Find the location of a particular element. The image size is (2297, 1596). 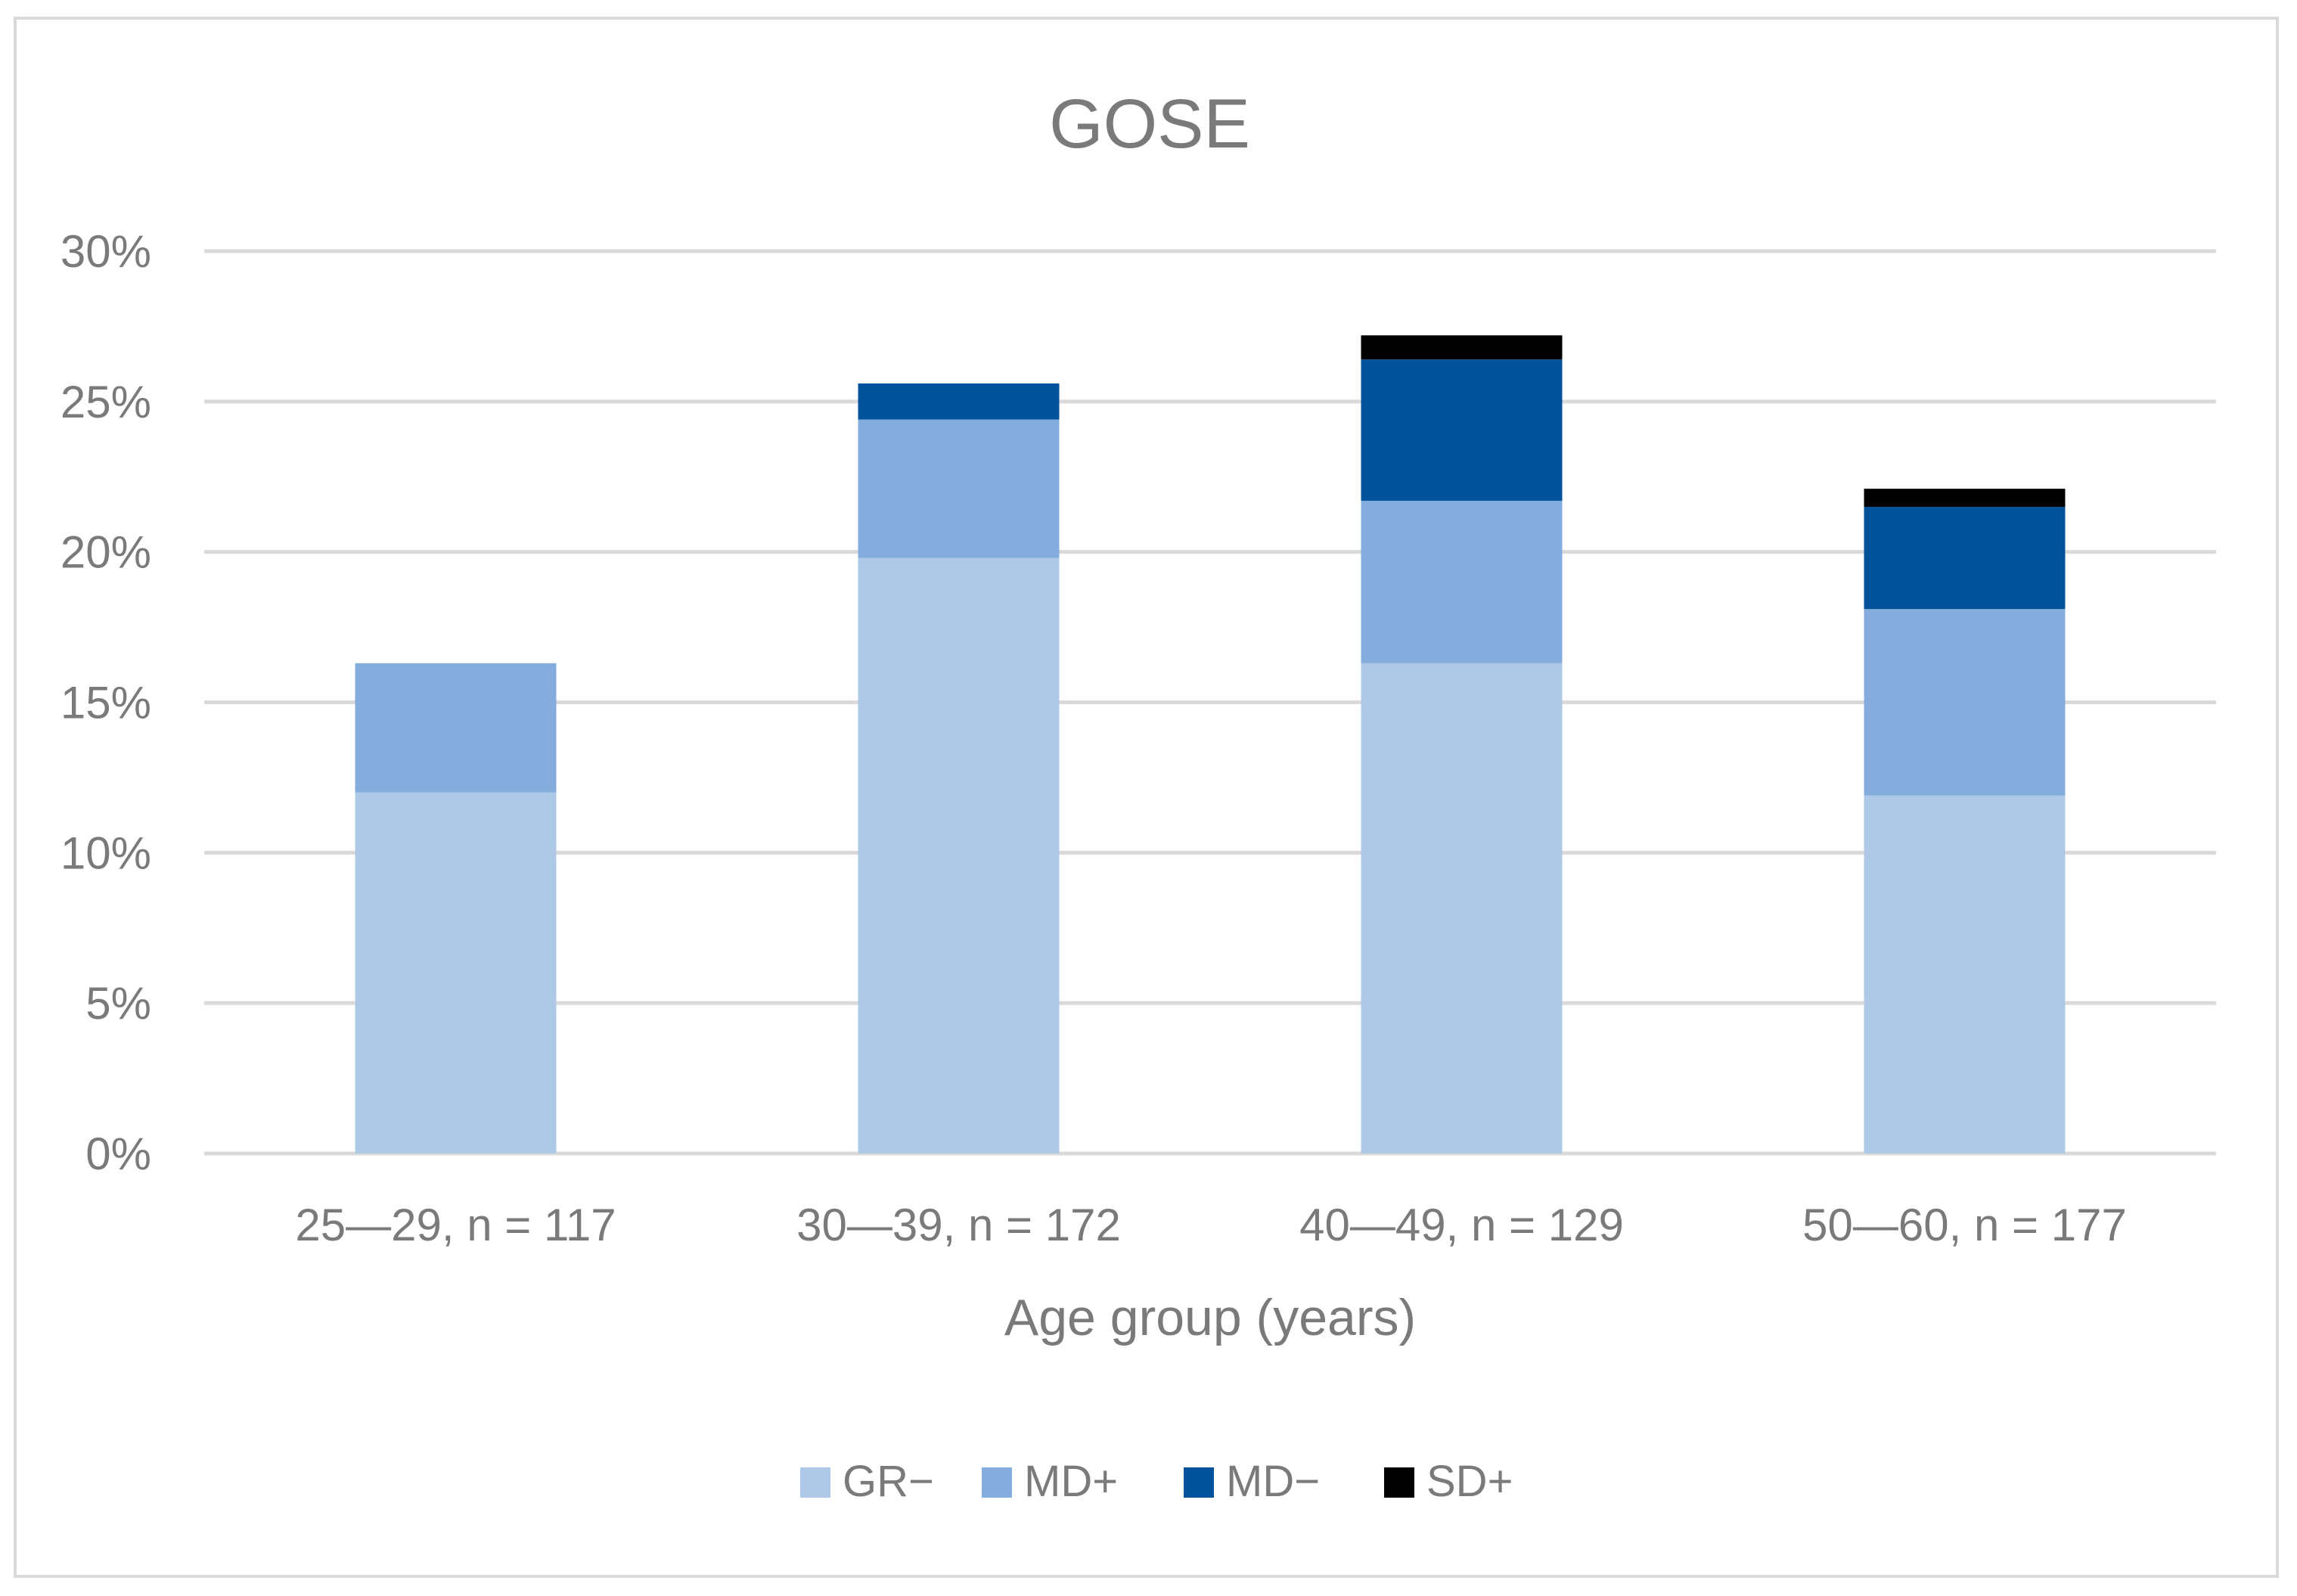

chart-title: GOSE is located at coordinates (1149, 124).